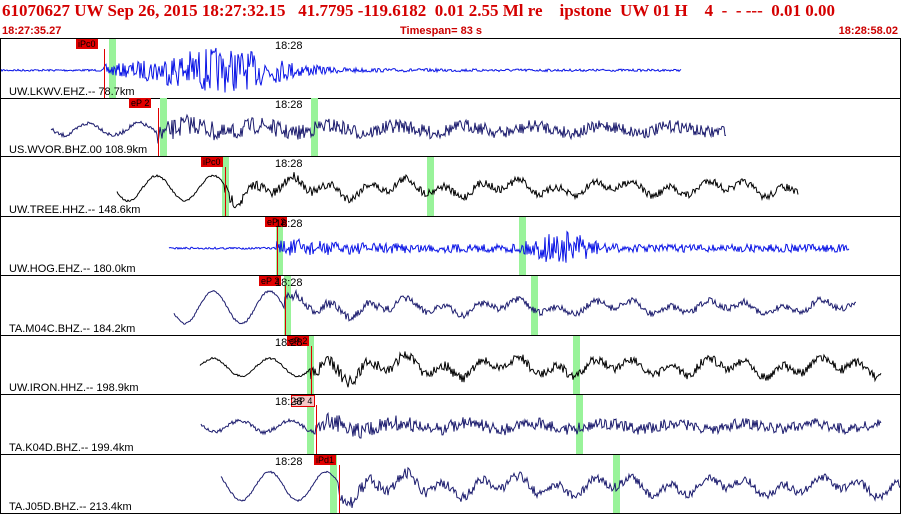 Image resolution: width=901 pixels, height=520 pixels. What do you see at coordinates (72, 269) in the screenshot?
I see `station-channel-label: UW.HOG.EHZ.-- 180.0km` at bounding box center [72, 269].